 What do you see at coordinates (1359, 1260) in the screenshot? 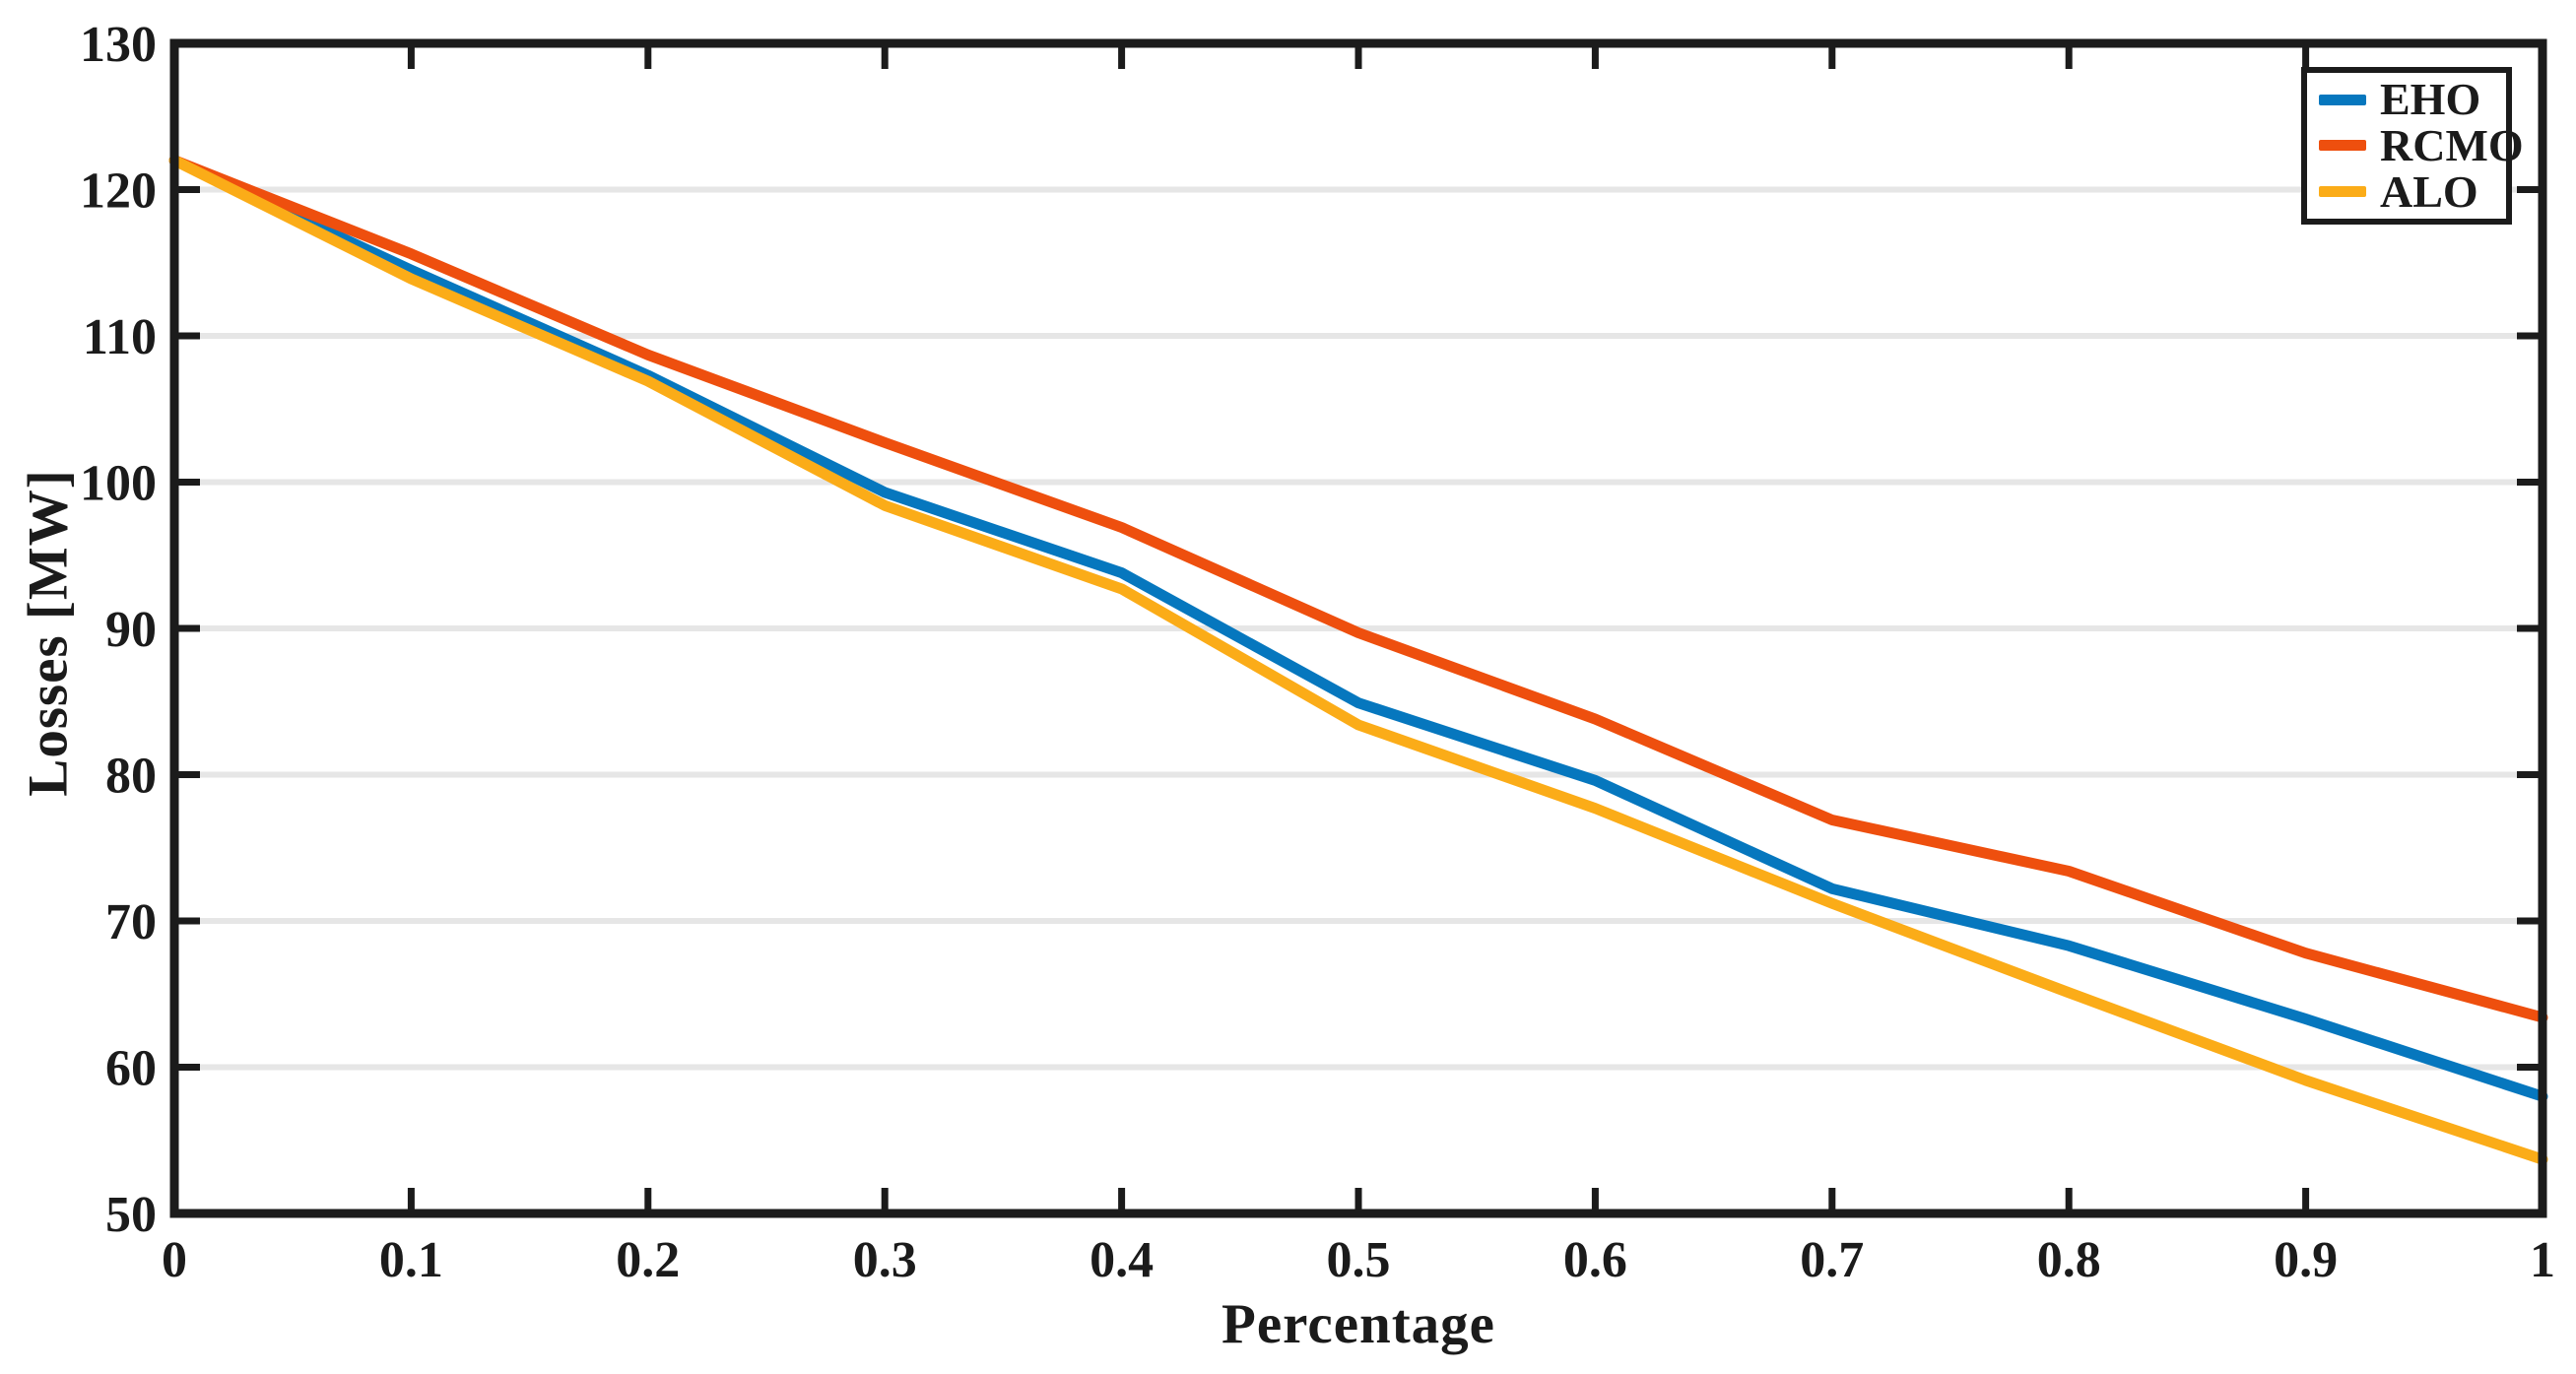
I see `x-tick-label: 0.5` at bounding box center [1359, 1260].